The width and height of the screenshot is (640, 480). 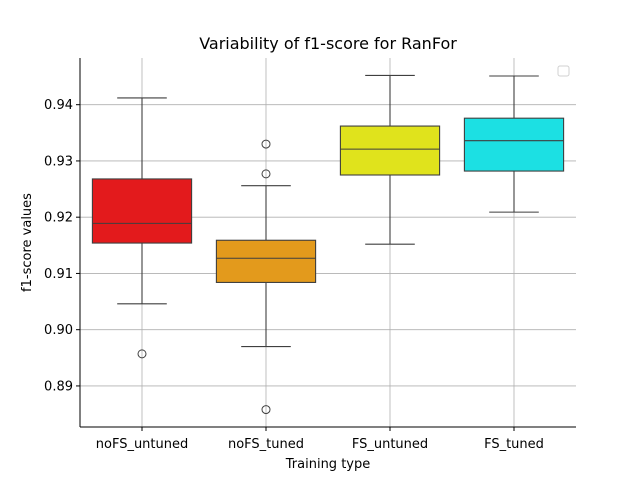 I want to click on y-tick-label: 0.89, so click(x=58, y=386).